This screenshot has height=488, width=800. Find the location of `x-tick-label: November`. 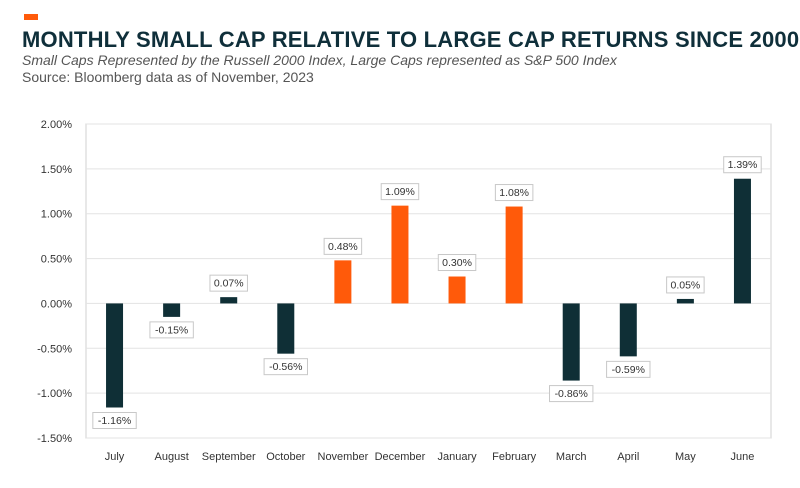

x-tick-label: November is located at coordinates (343, 457).